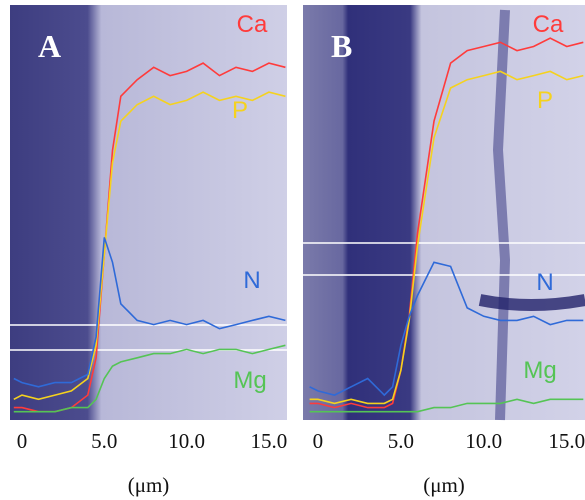 Image resolution: width=585 pixels, height=500 pixels. What do you see at coordinates (49, 46) in the screenshot?
I see `panel-label: A` at bounding box center [49, 46].